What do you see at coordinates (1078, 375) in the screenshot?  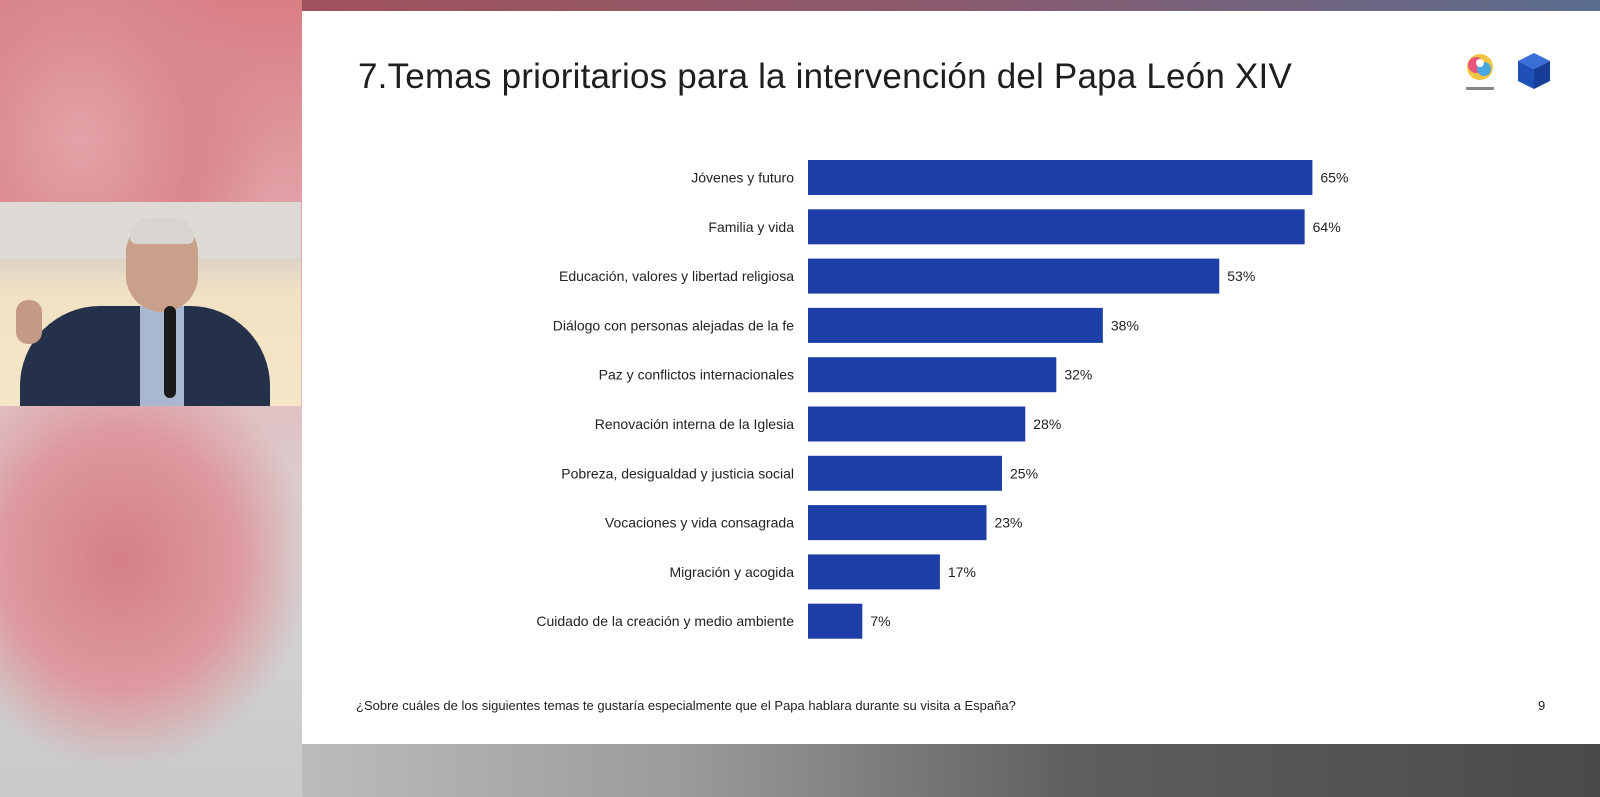 I see `value-label: 32%` at bounding box center [1078, 375].